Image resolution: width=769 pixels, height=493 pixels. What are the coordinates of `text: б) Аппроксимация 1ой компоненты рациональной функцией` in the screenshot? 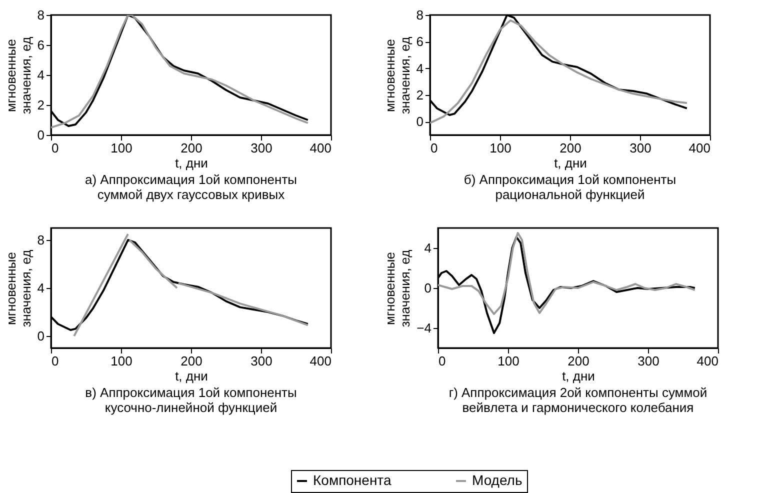 It's located at (570, 187).